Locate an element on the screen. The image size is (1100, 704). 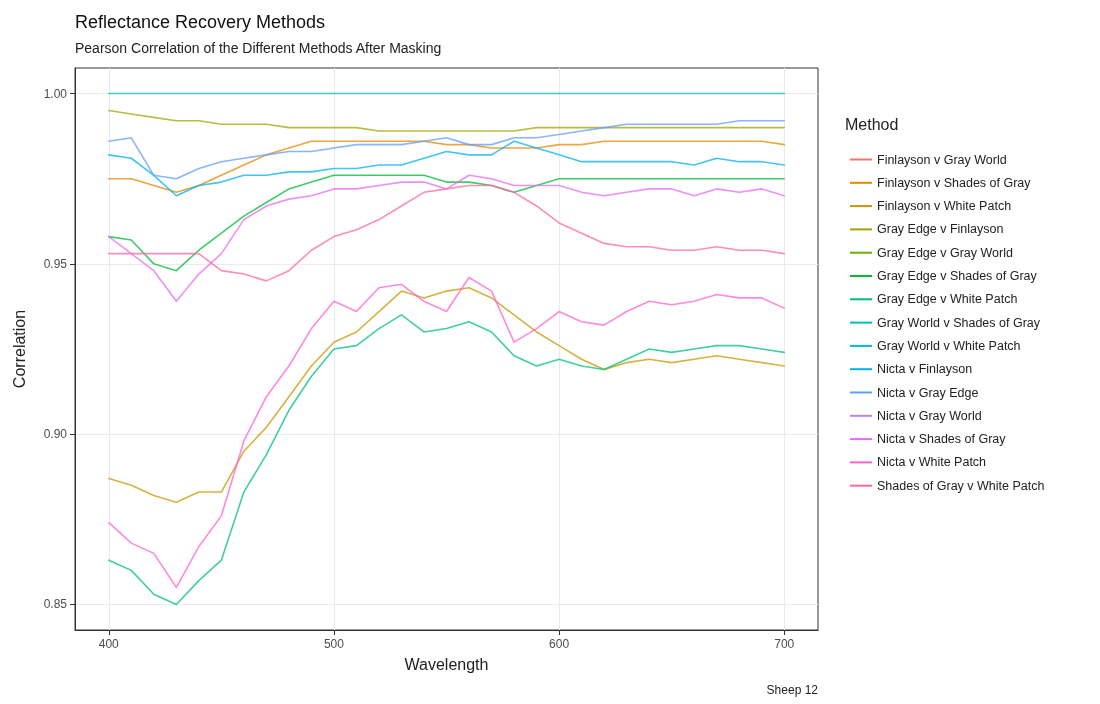
legend-label: Gray World v Shades of Gray is located at coordinates (959, 322).